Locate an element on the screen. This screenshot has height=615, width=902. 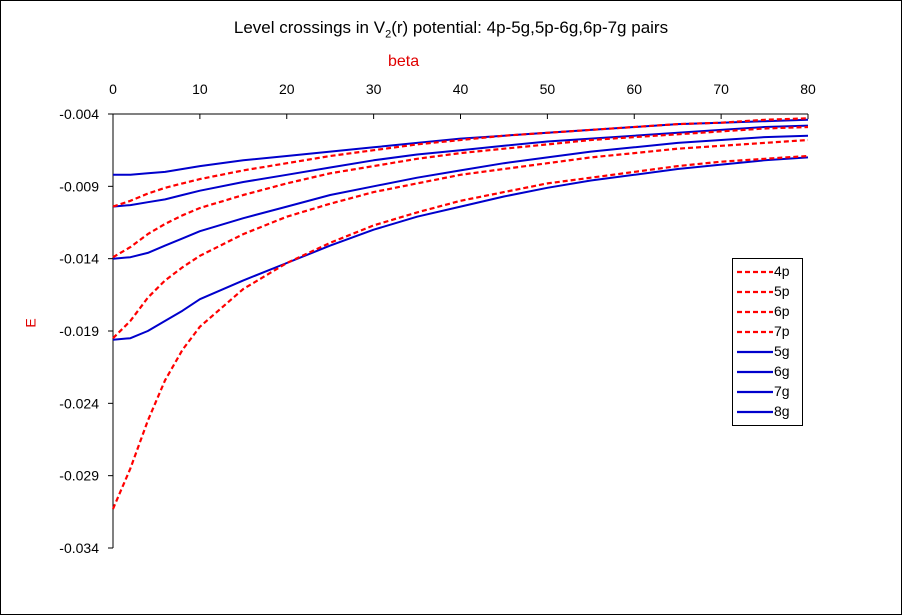
x-tick-label: 10 is located at coordinates (200, 89).